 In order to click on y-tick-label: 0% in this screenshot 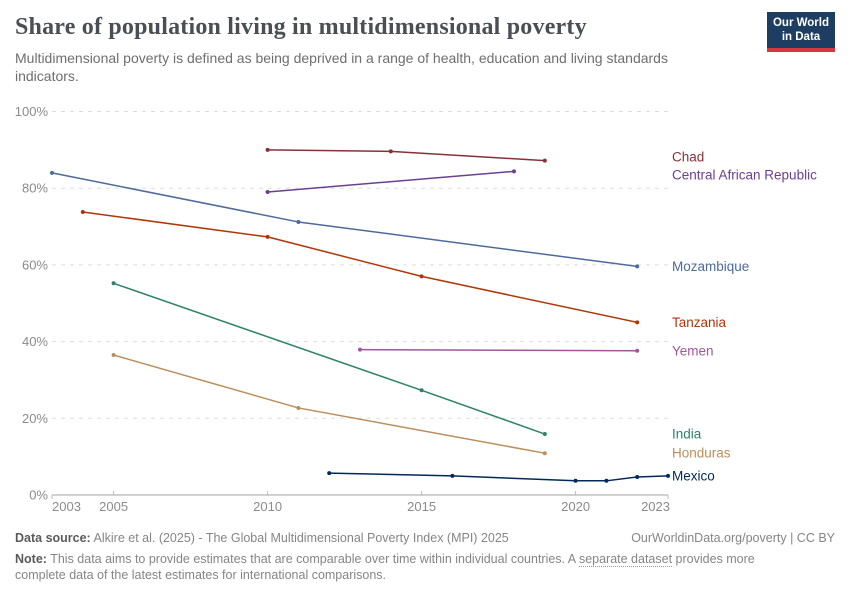, I will do `click(38, 495)`.